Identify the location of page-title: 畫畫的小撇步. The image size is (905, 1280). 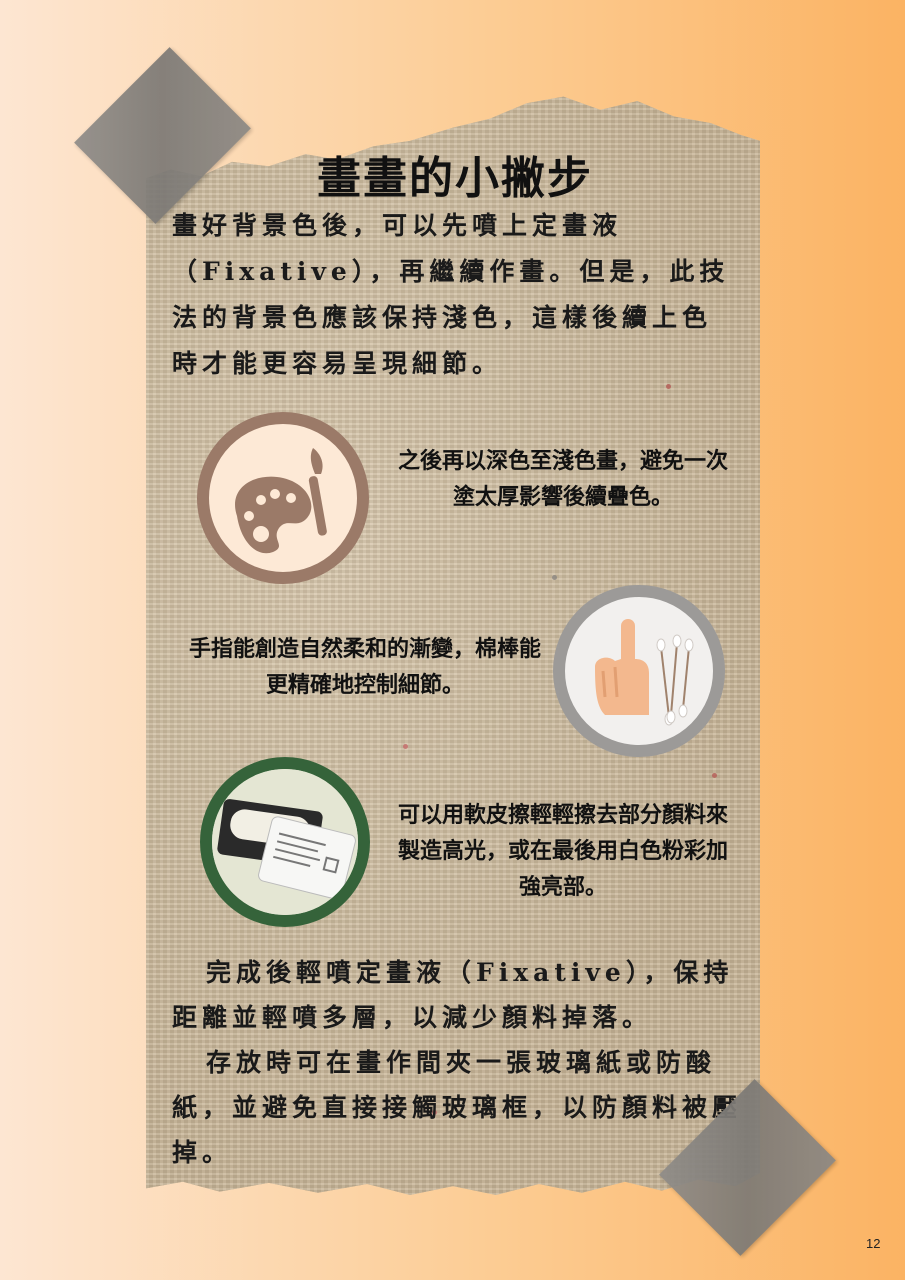
(455, 178).